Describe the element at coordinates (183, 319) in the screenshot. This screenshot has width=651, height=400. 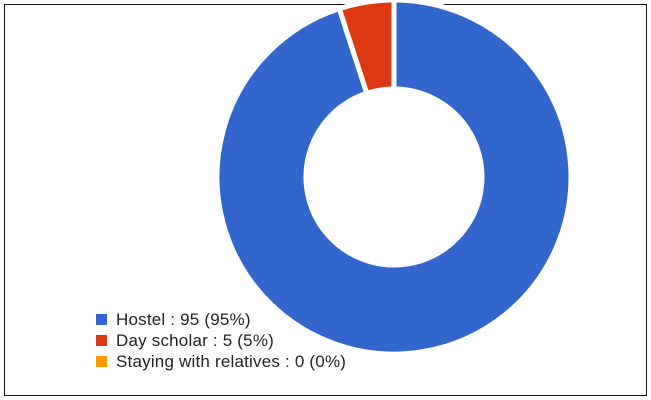
I see `legend-label-hostel: Hostel : 95 (95%)` at that location.